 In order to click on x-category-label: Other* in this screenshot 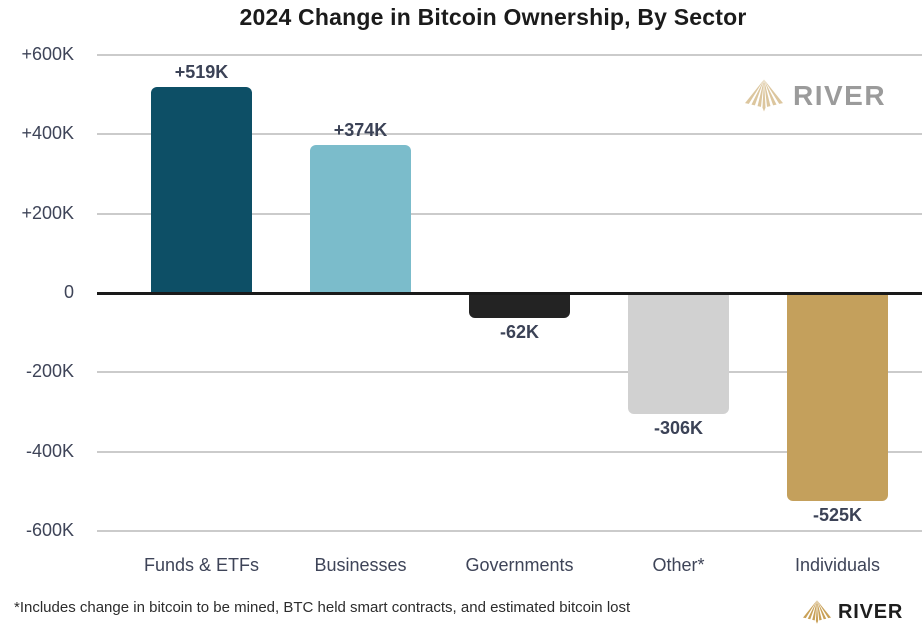, I will do `click(678, 565)`.